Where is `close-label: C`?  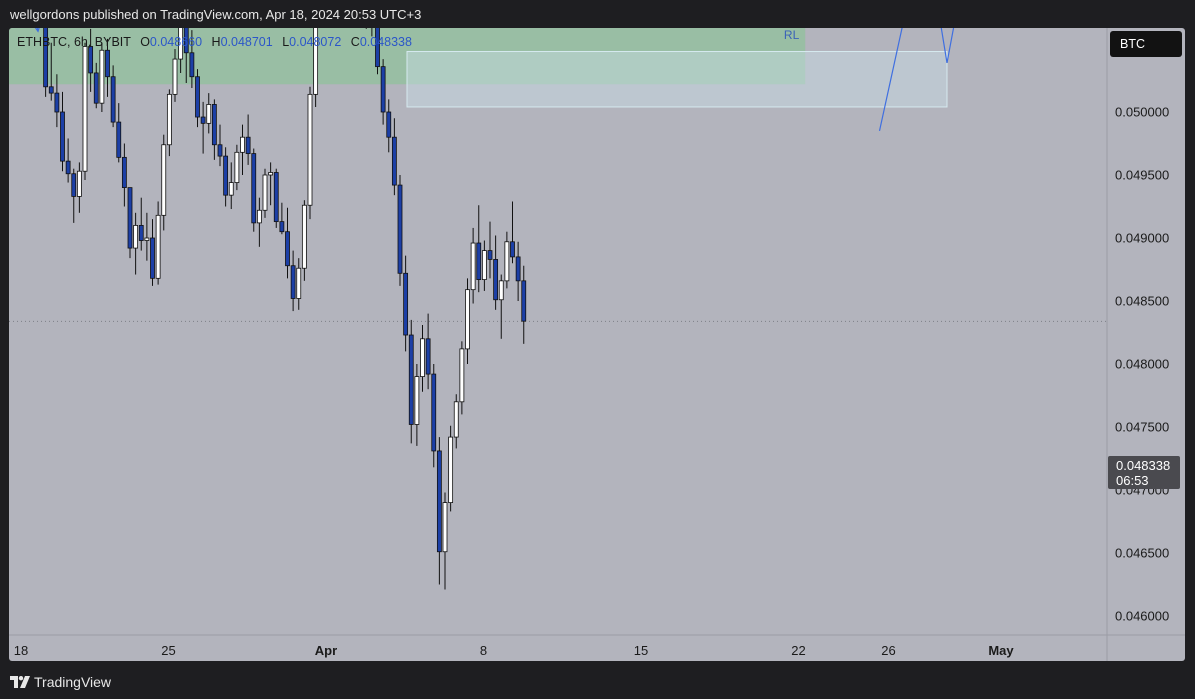 close-label: C is located at coordinates (355, 42).